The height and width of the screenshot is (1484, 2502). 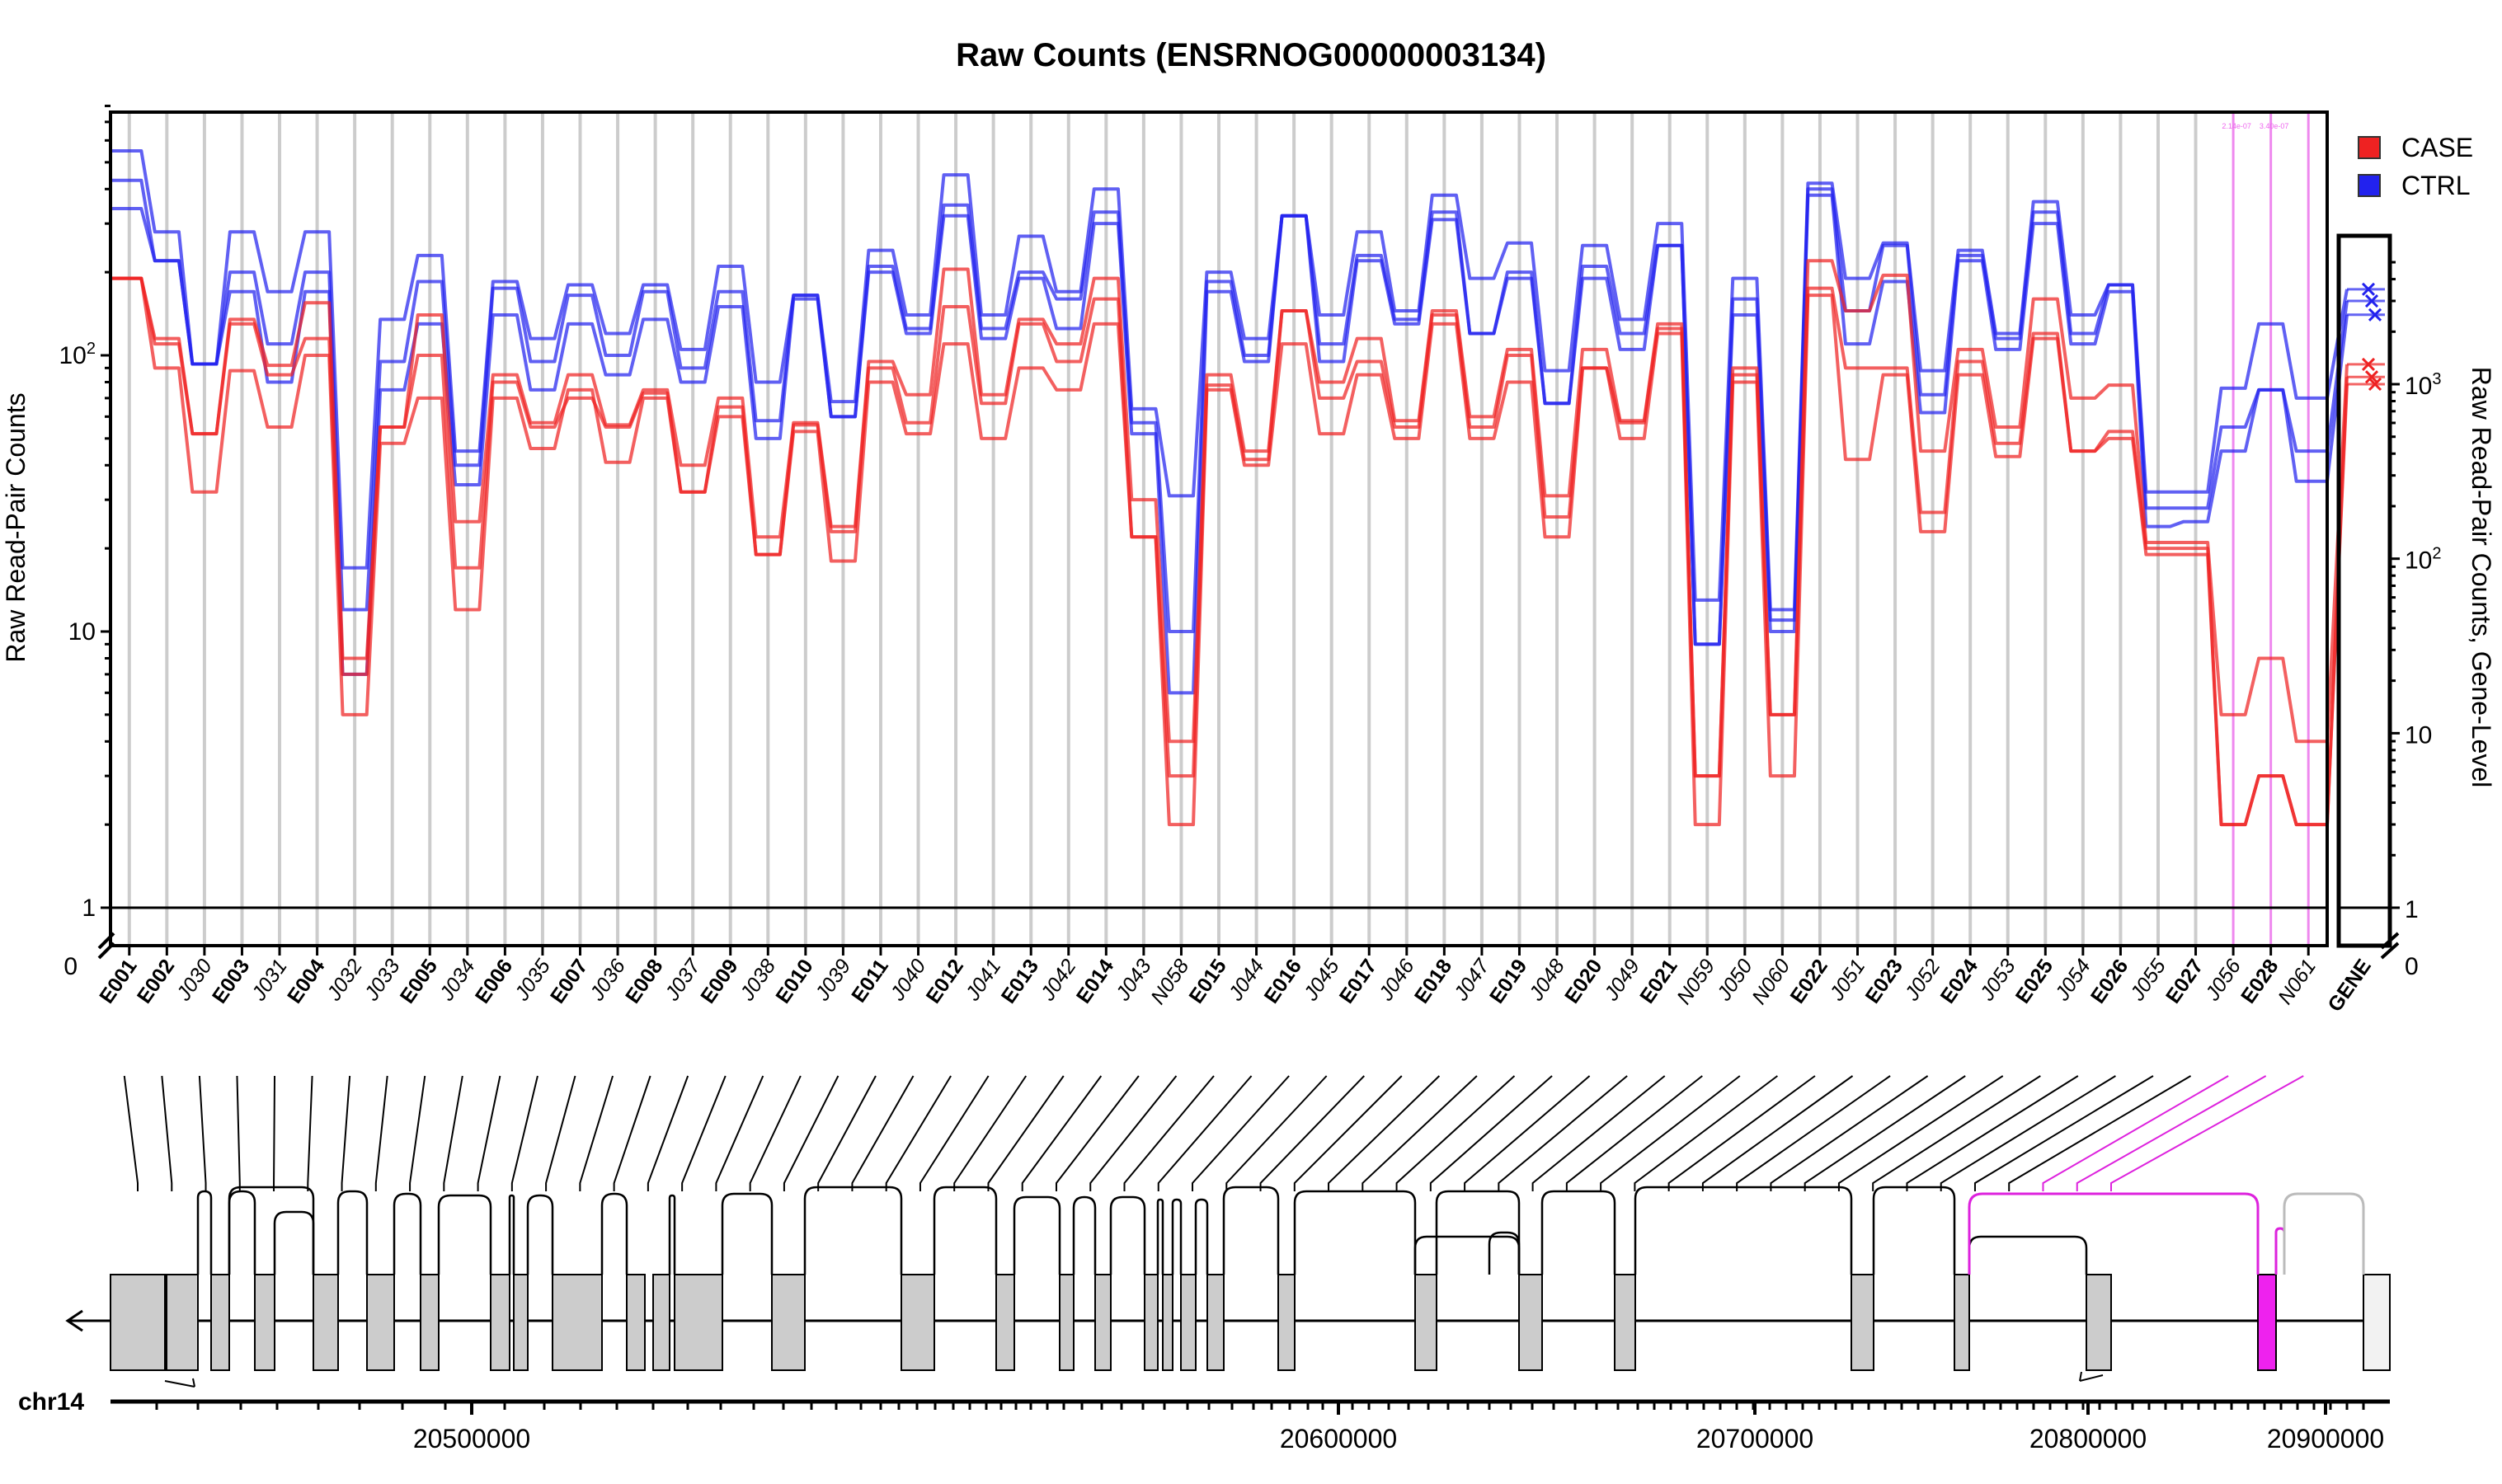 What do you see at coordinates (2072, 980) in the screenshot?
I see `feature-label-J054: J054` at bounding box center [2072, 980].